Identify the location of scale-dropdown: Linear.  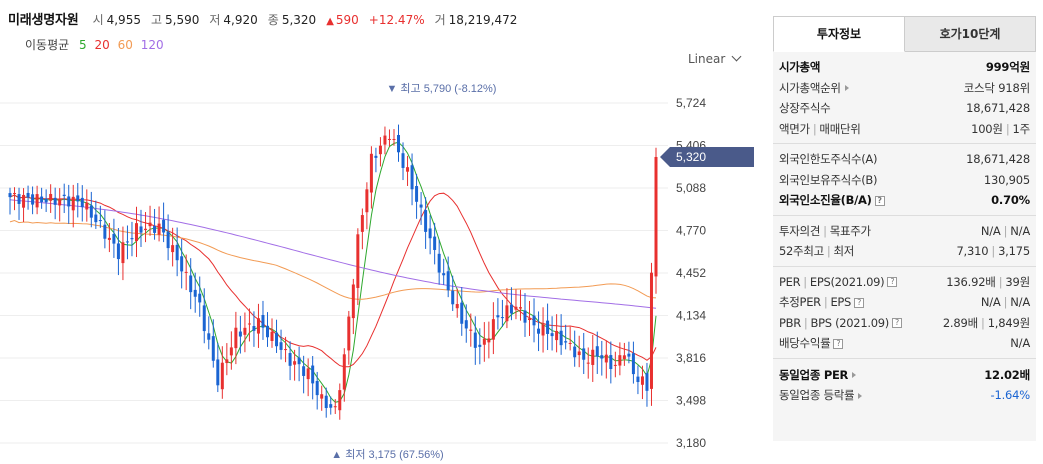
(715, 58).